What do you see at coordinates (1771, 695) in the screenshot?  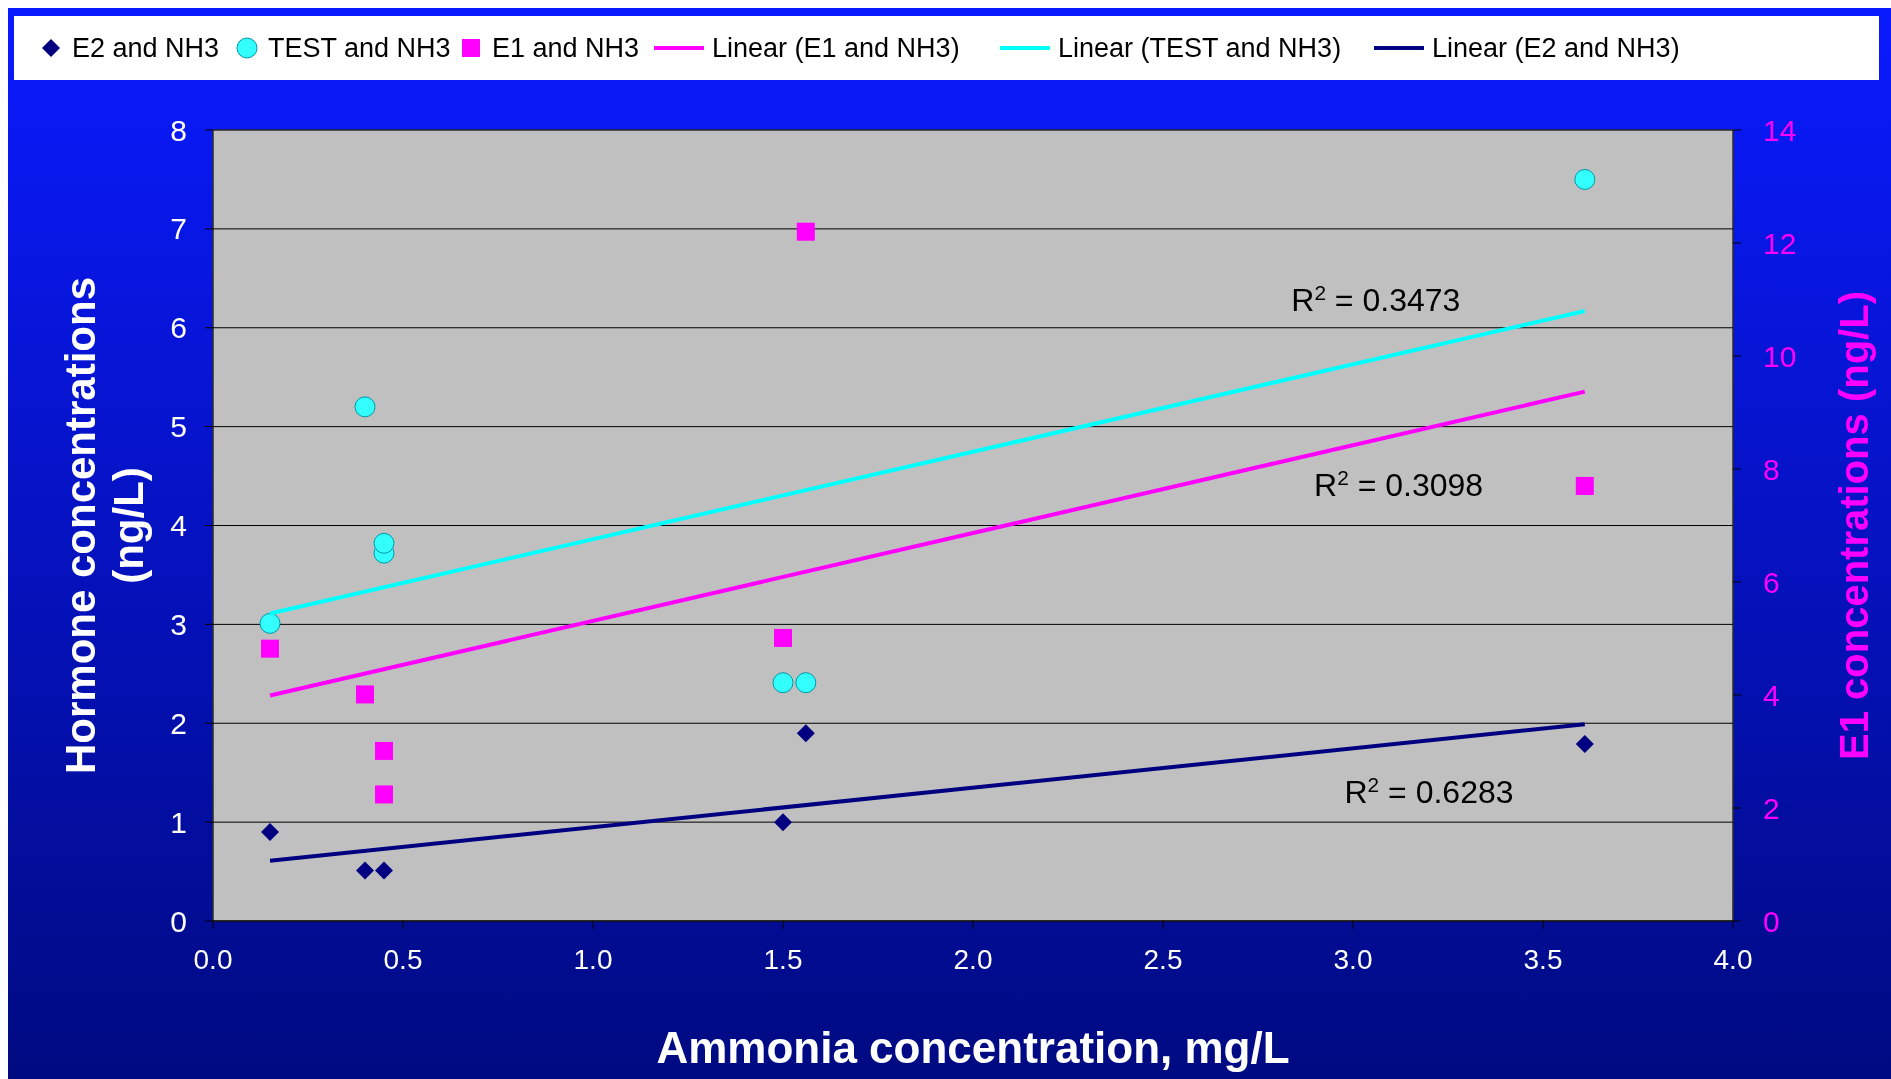 I see `y2-tick-label: 4` at bounding box center [1771, 695].